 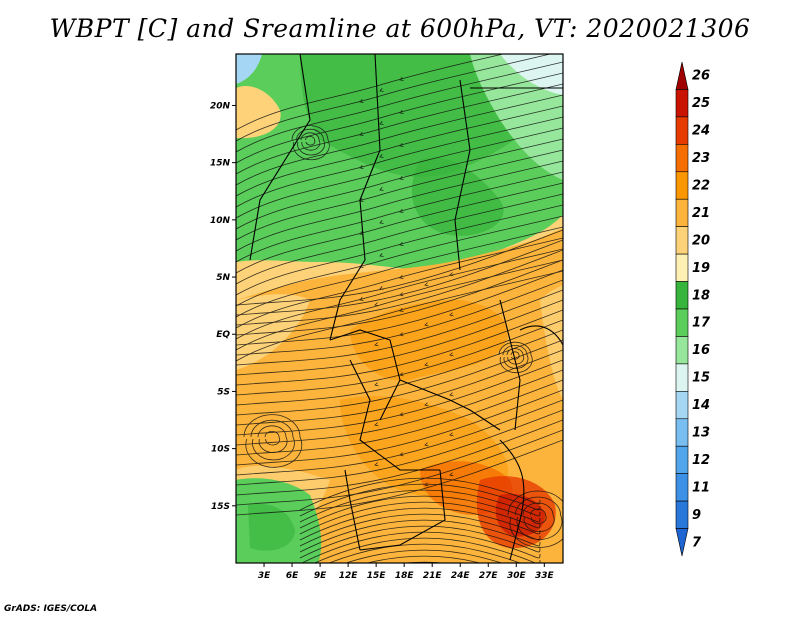 I want to click on latitude-axis: 20N 15N 10N 5N EQ 5S 10S 15S, so click(x=223, y=306).